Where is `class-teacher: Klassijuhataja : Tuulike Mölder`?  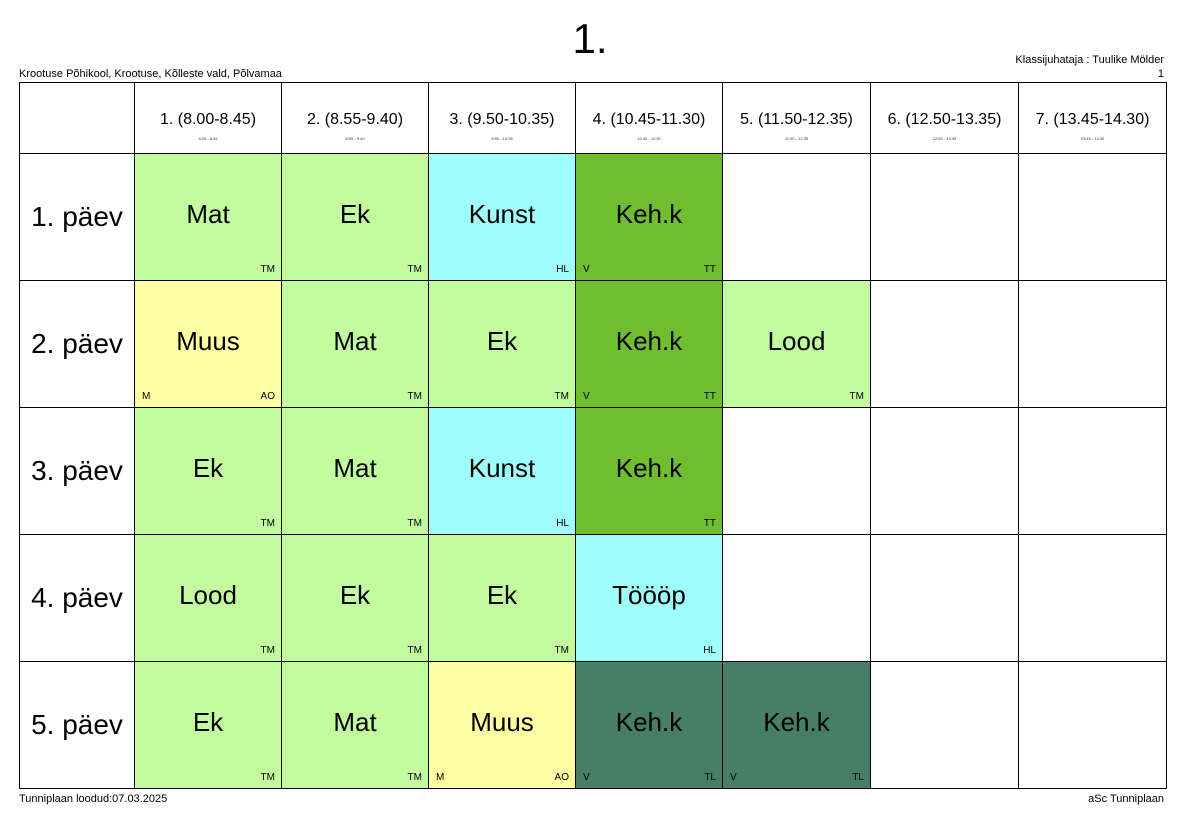 class-teacher: Klassijuhataja : Tuulike Mölder is located at coordinates (1089, 60).